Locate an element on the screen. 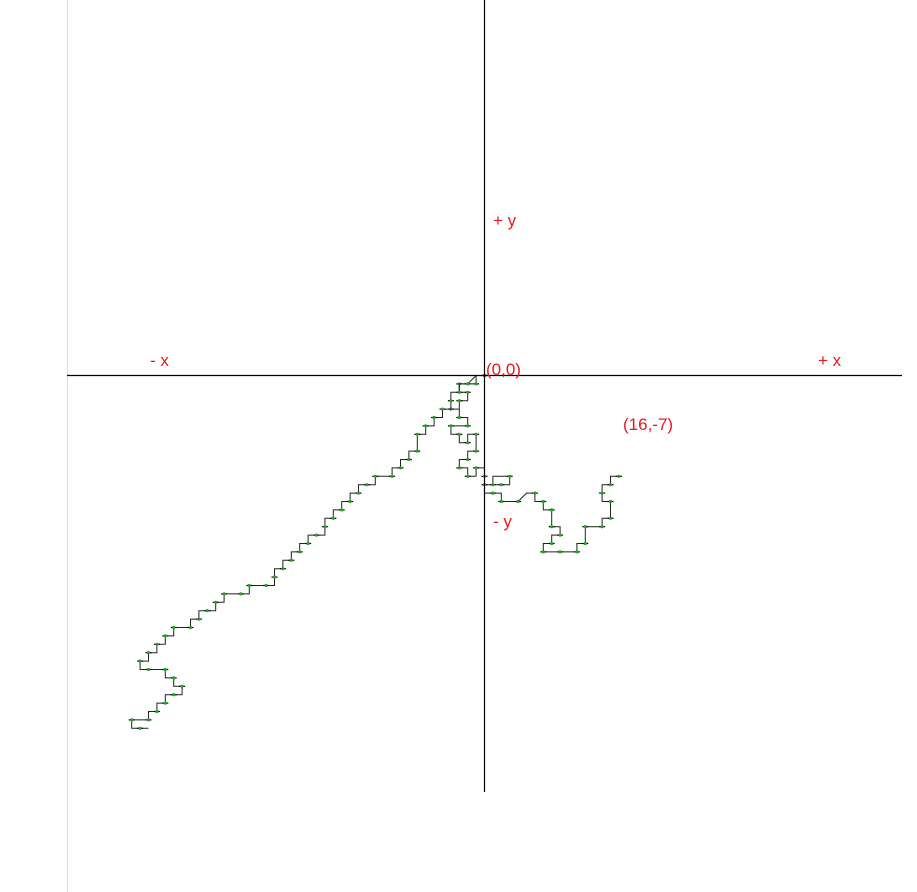  panel-left-border is located at coordinates (67, 446).